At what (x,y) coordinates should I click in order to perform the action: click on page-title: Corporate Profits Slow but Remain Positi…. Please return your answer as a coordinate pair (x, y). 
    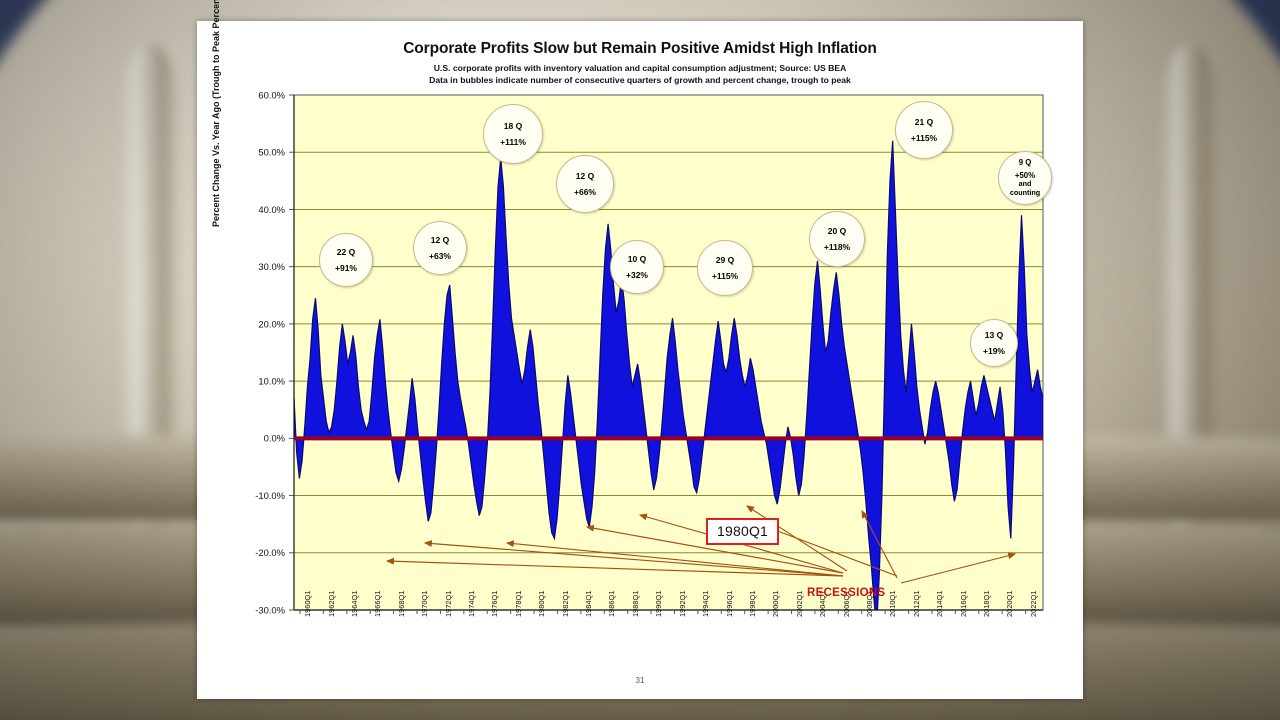
    Looking at the image, I should click on (640, 48).